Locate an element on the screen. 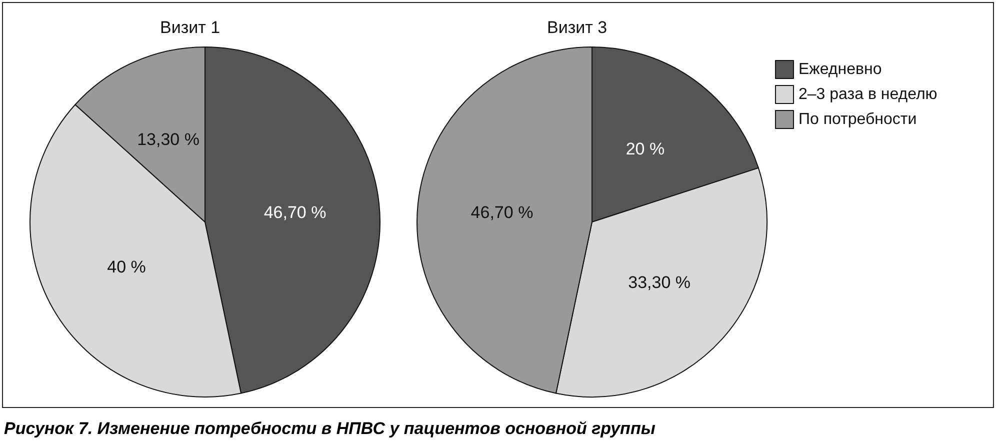 The width and height of the screenshot is (1000, 444). legend-label: 2–3 раза в неделю is located at coordinates (868, 94).